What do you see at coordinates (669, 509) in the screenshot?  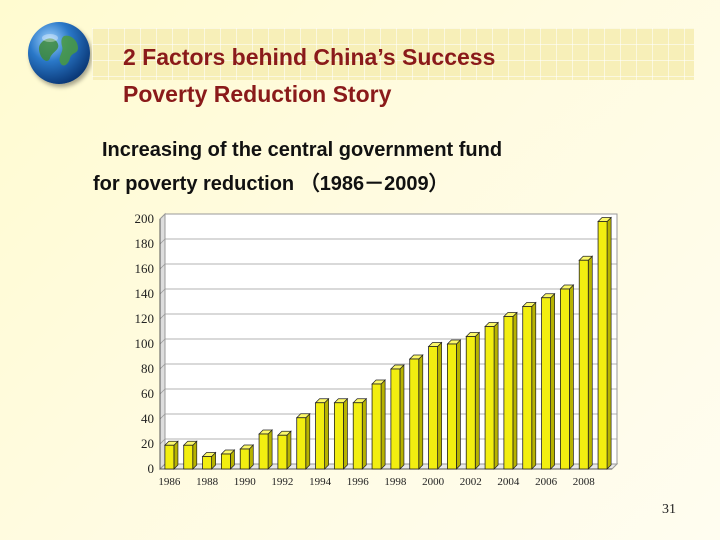 I see `page-number: 31` at bounding box center [669, 509].